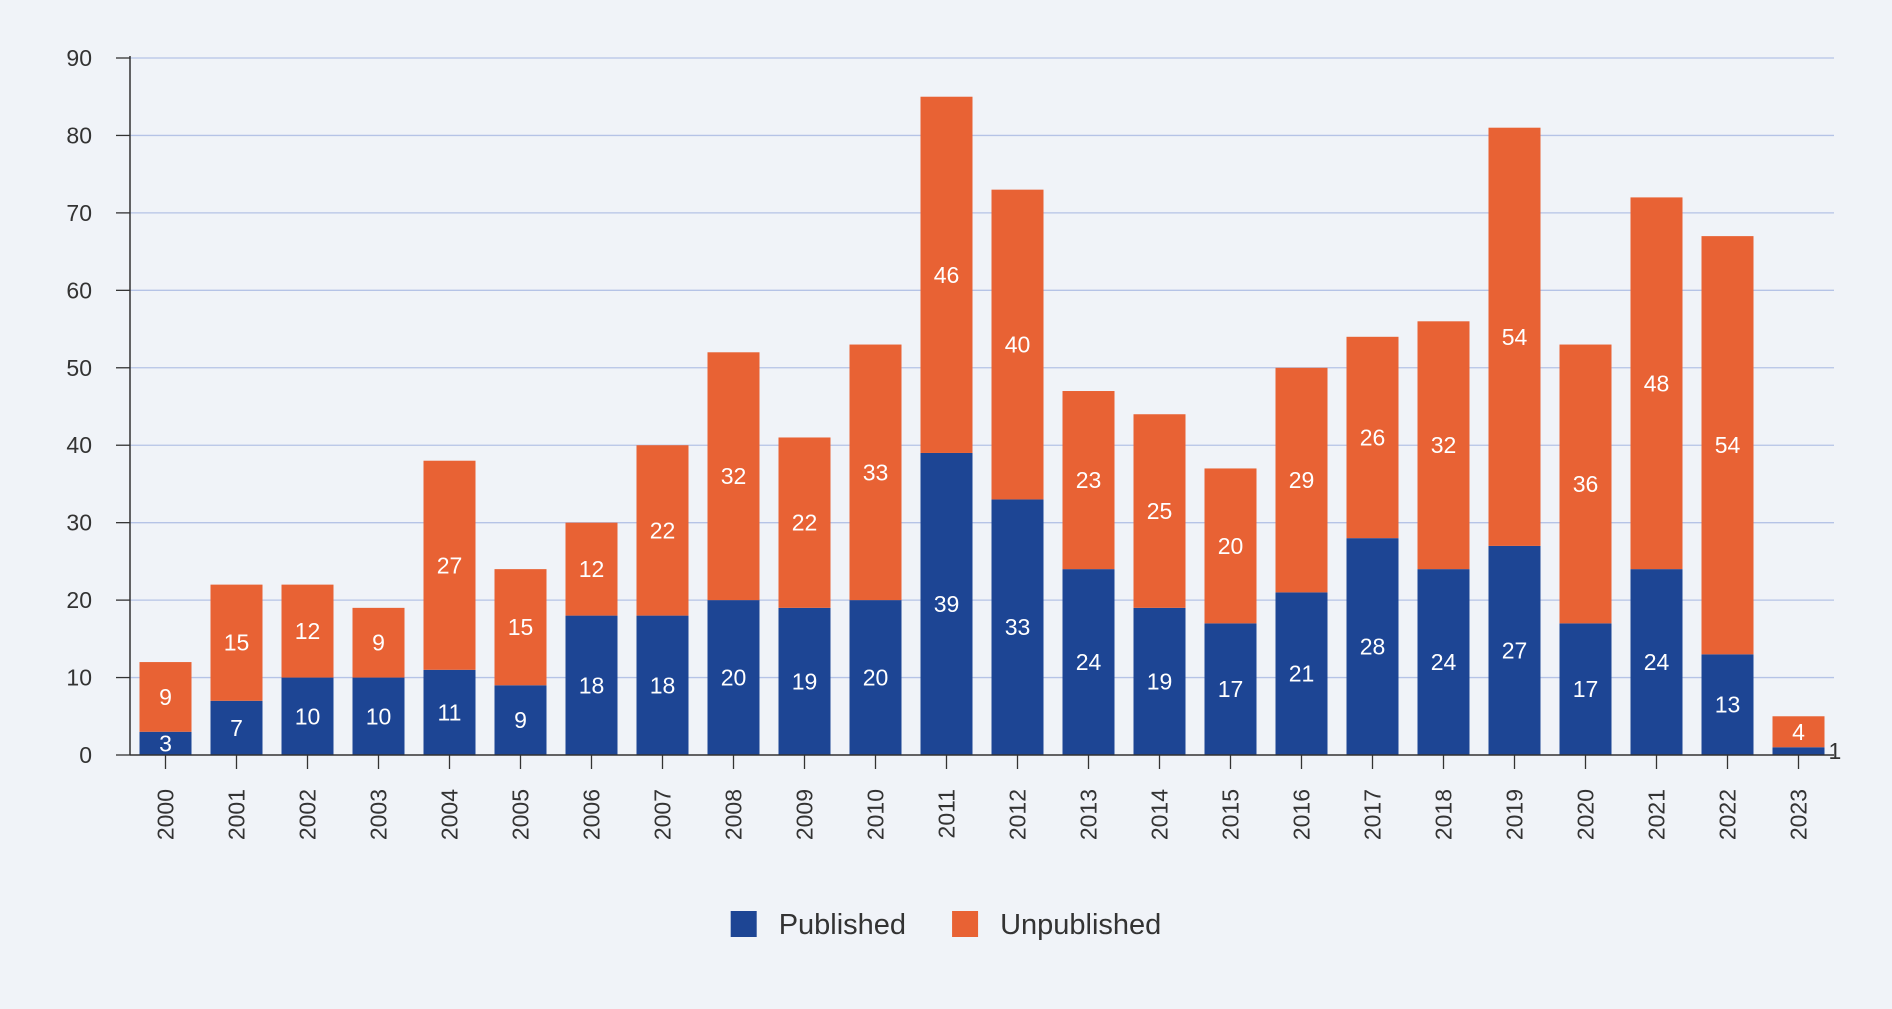 This screenshot has height=1009, width=1892. I want to click on bar-unpublished-2005, so click(520, 627).